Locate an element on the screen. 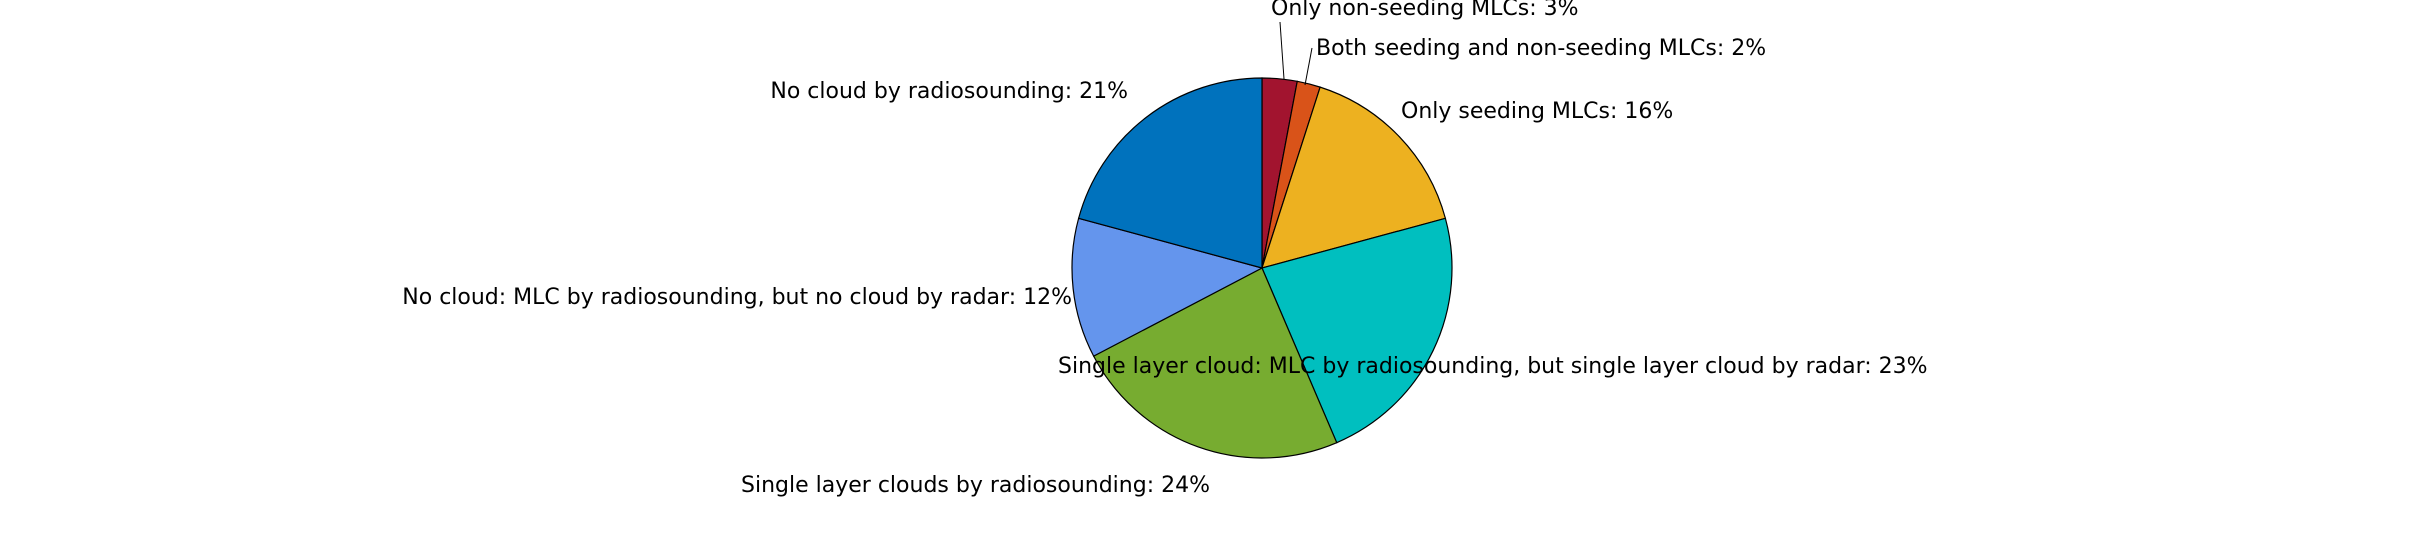 The width and height of the screenshot is (2416, 552). leader-line-both-seeding-and-non-seeding is located at coordinates (1308, 66).